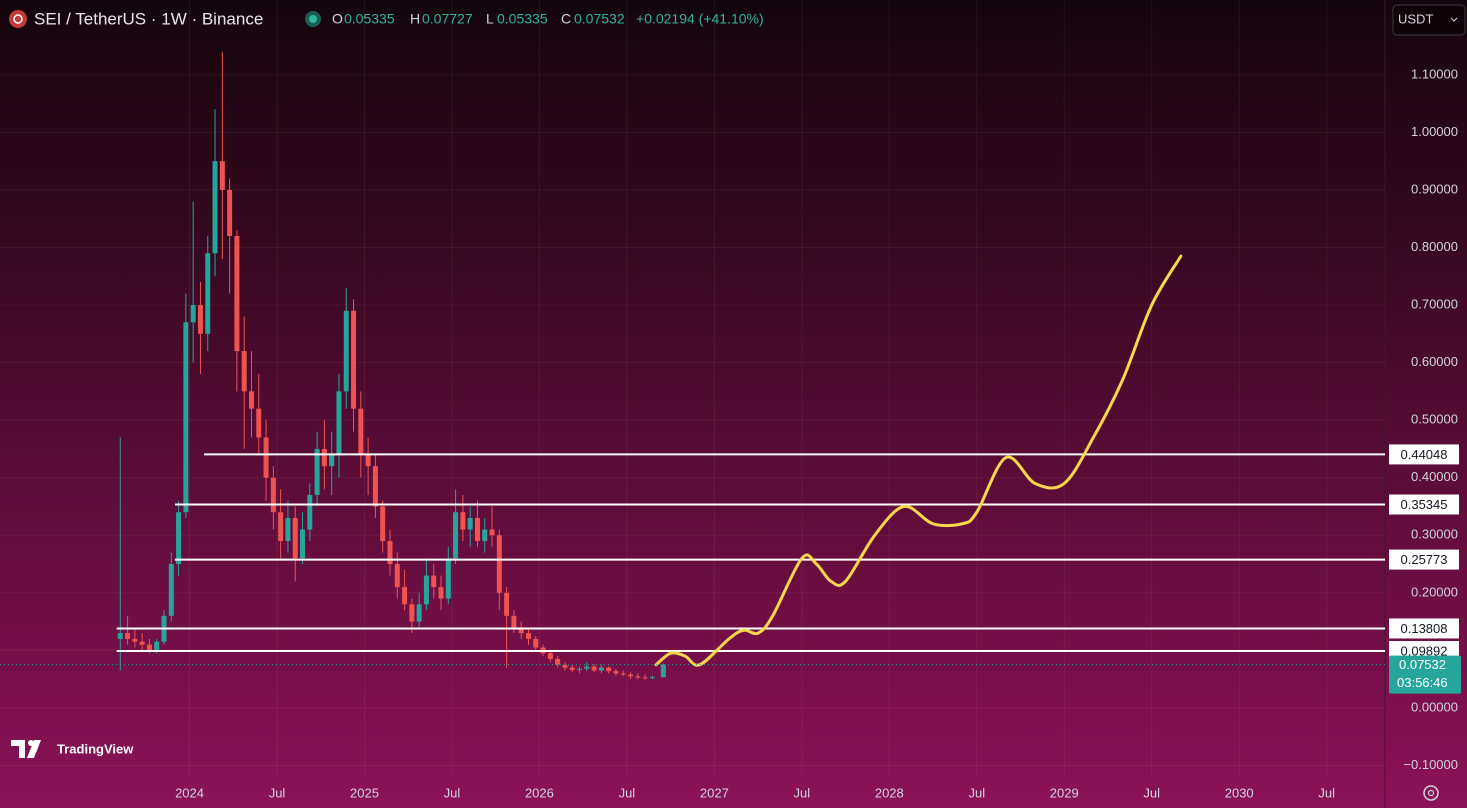  I want to click on market-status-dot, so click(313, 19).